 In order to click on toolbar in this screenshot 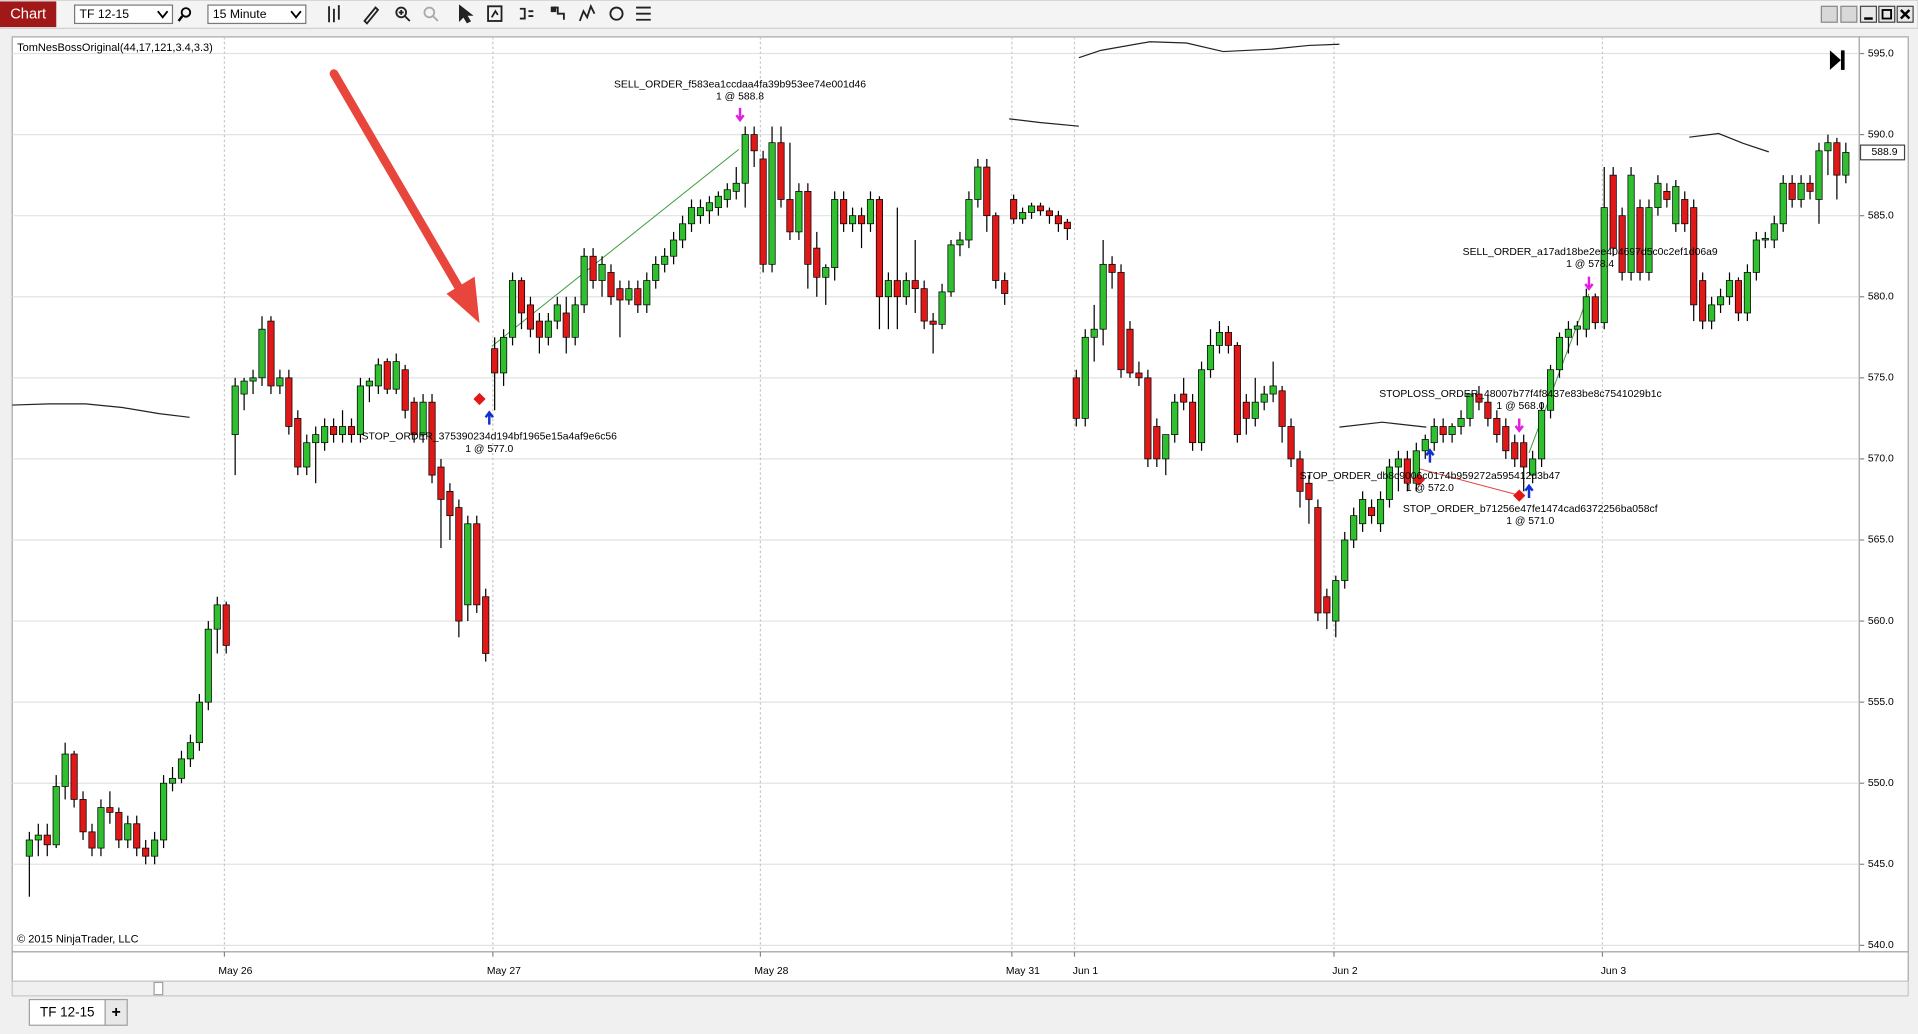, I will do `click(959, 14)`.